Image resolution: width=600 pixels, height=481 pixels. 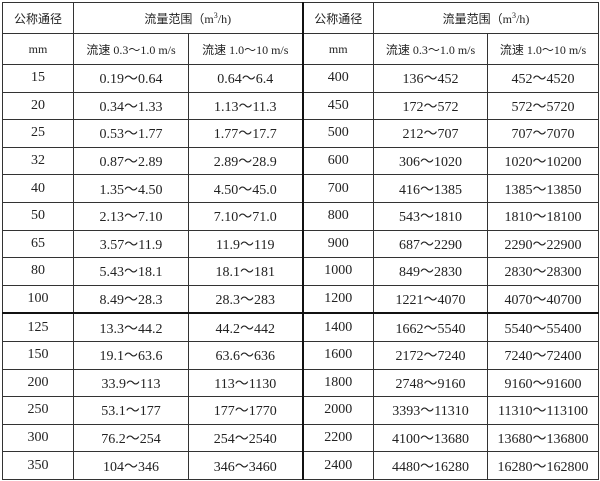 What do you see at coordinates (246, 465) in the screenshot?
I see `flow-high-cell: 346～3460` at bounding box center [246, 465].